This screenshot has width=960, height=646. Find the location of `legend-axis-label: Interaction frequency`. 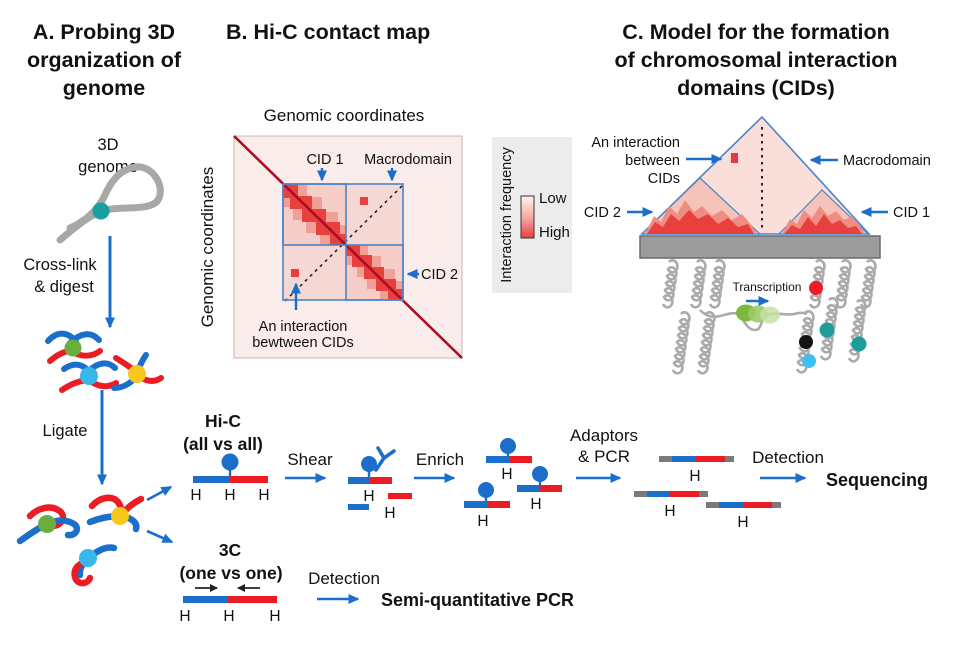

legend-axis-label: Interaction frequency is located at coordinates (507, 215).